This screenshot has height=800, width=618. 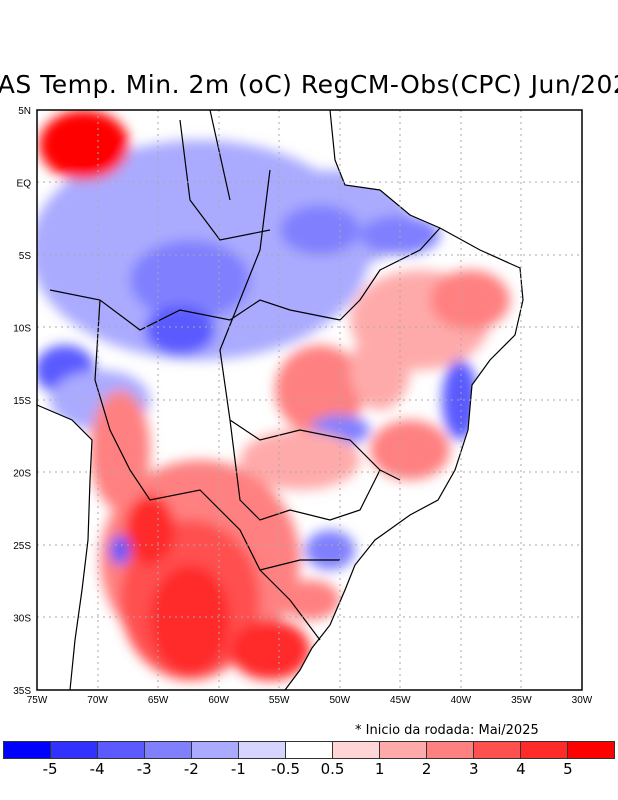 I want to click on lon-tick-label: 50W, so click(x=339, y=700).